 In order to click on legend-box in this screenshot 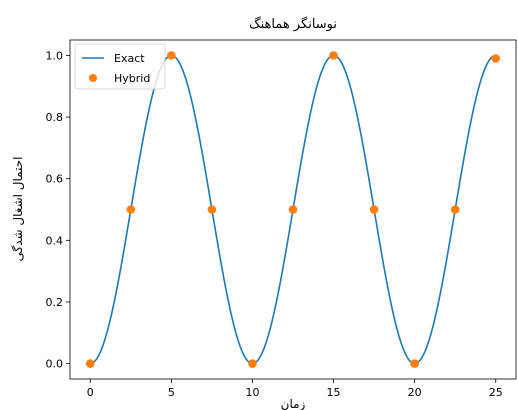, I will do `click(120, 66)`.